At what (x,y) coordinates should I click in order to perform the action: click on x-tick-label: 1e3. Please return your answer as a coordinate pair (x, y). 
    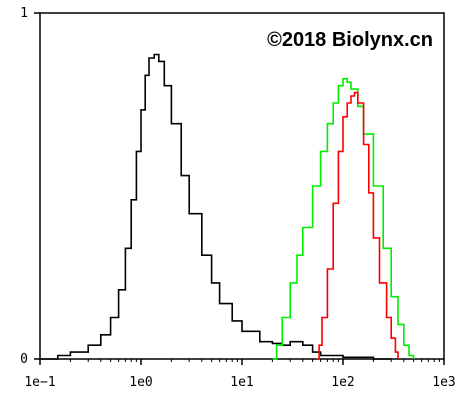
    Looking at the image, I should click on (443, 382).